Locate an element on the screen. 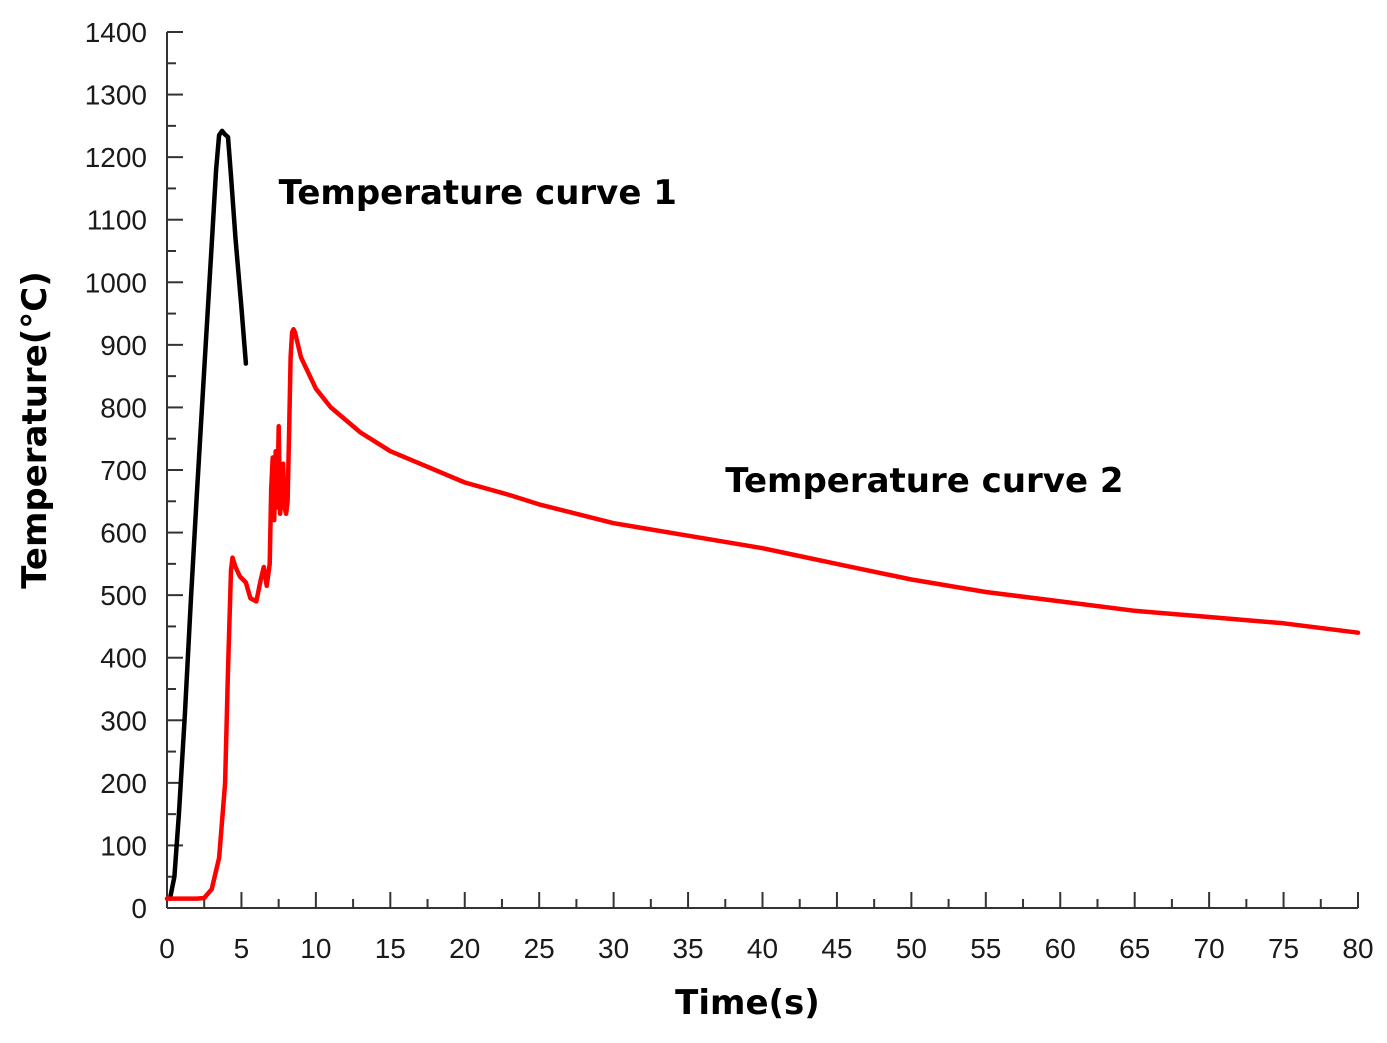  y-tick-label: 0 is located at coordinates (139, 908).